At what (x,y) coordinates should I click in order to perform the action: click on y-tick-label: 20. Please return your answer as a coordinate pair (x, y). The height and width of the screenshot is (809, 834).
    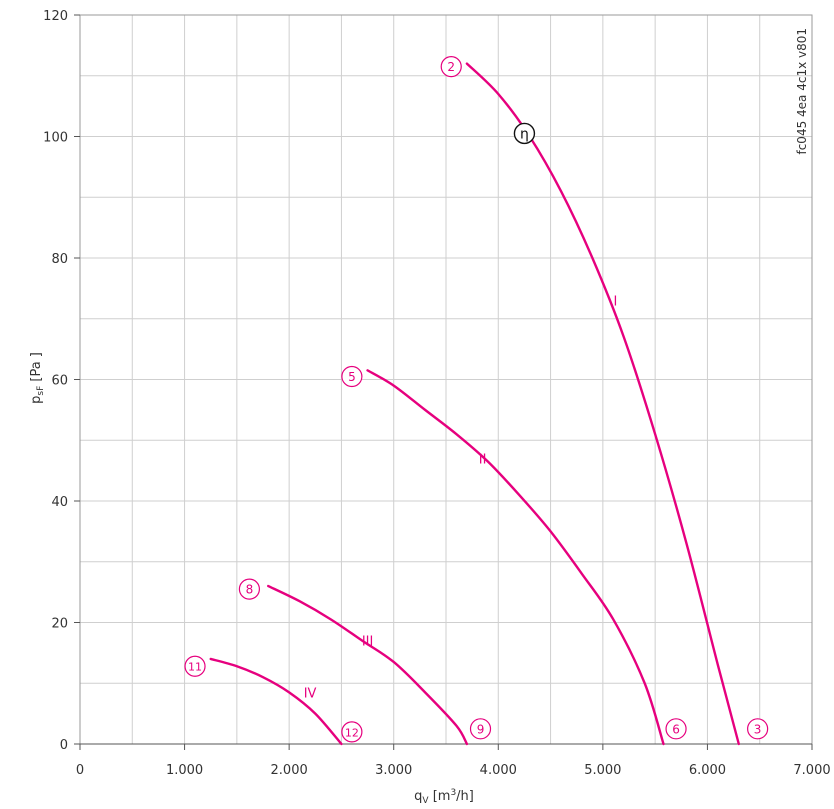
    Looking at the image, I should click on (59, 624).